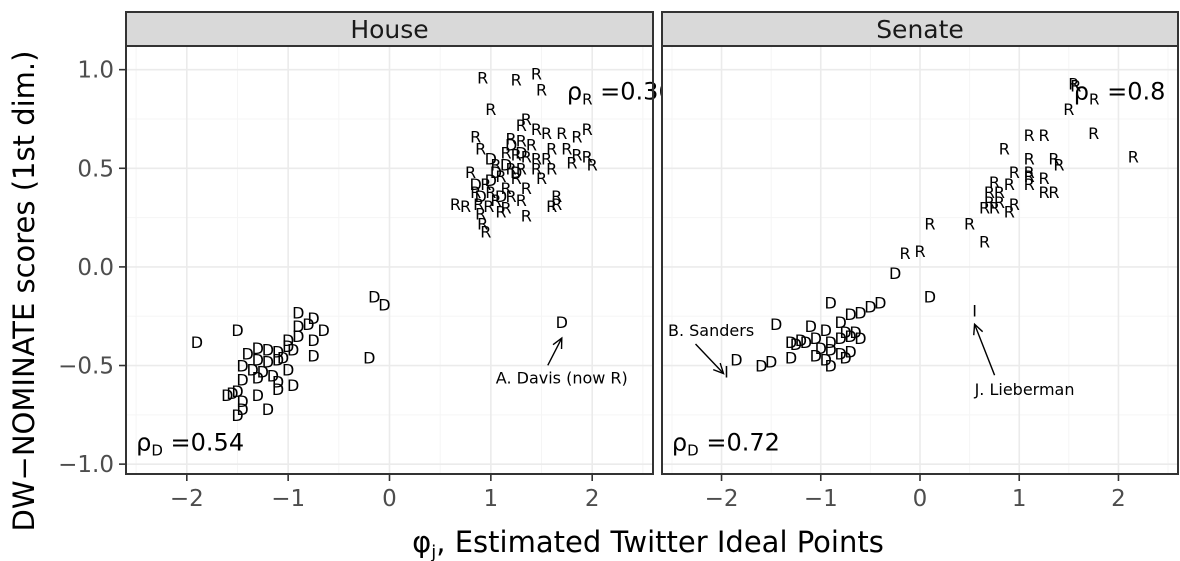  What do you see at coordinates (24, 291) in the screenshot?
I see `y-axis-title: DW−NOMINATE scores (1st dim.)` at bounding box center [24, 291].